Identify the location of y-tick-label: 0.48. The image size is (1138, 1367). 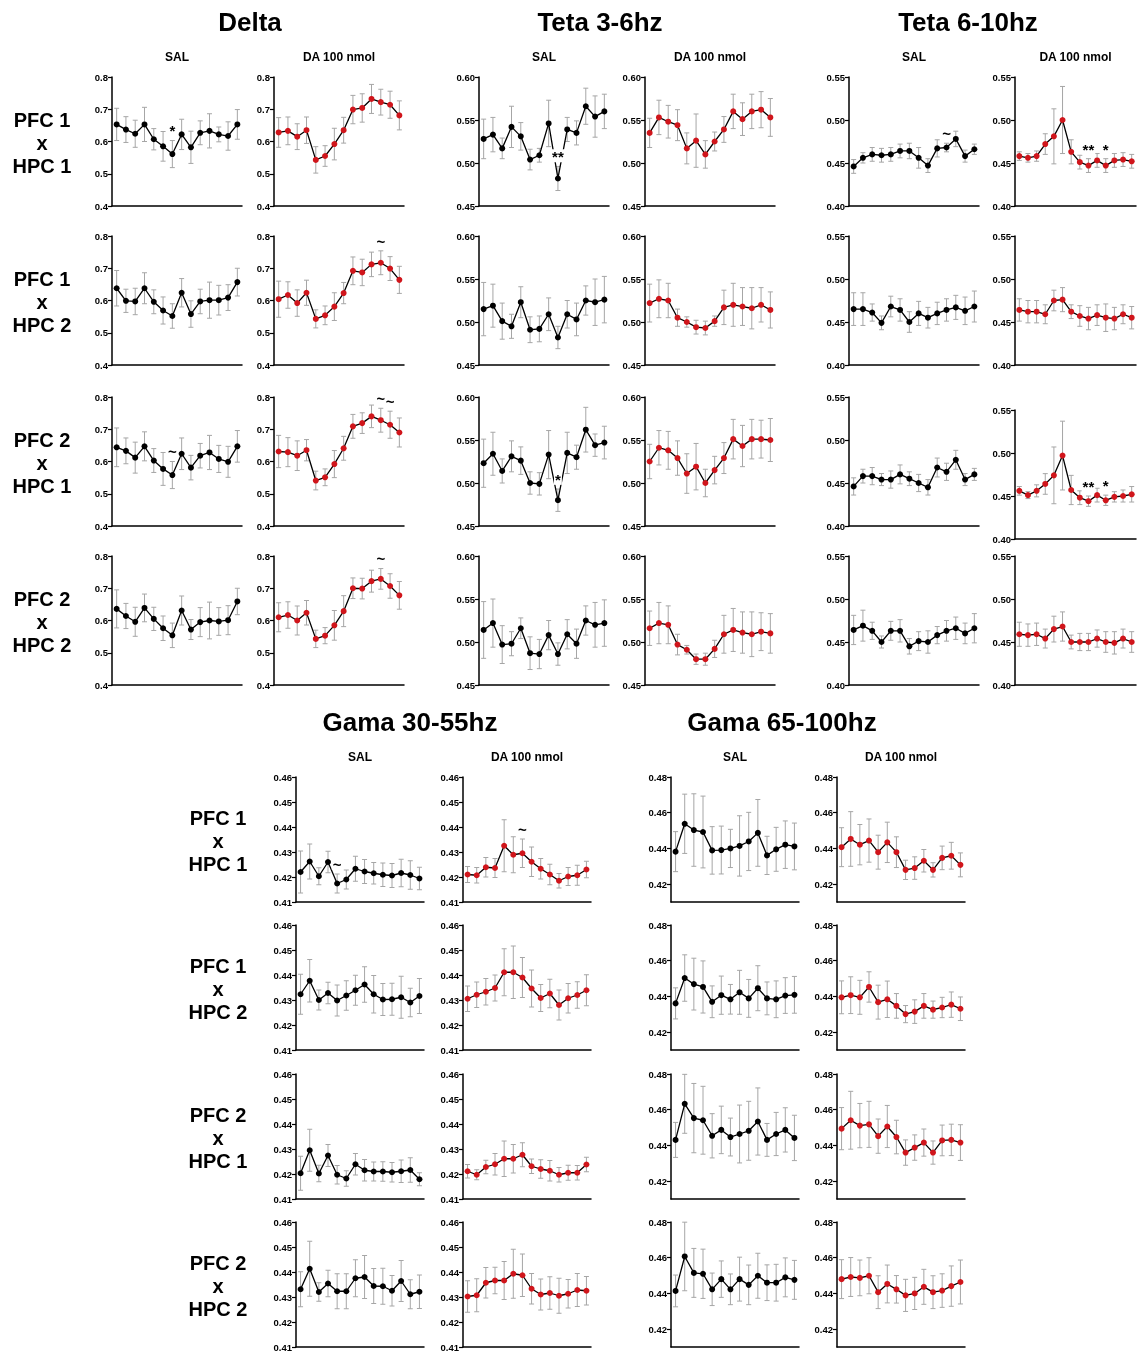
(823, 777).